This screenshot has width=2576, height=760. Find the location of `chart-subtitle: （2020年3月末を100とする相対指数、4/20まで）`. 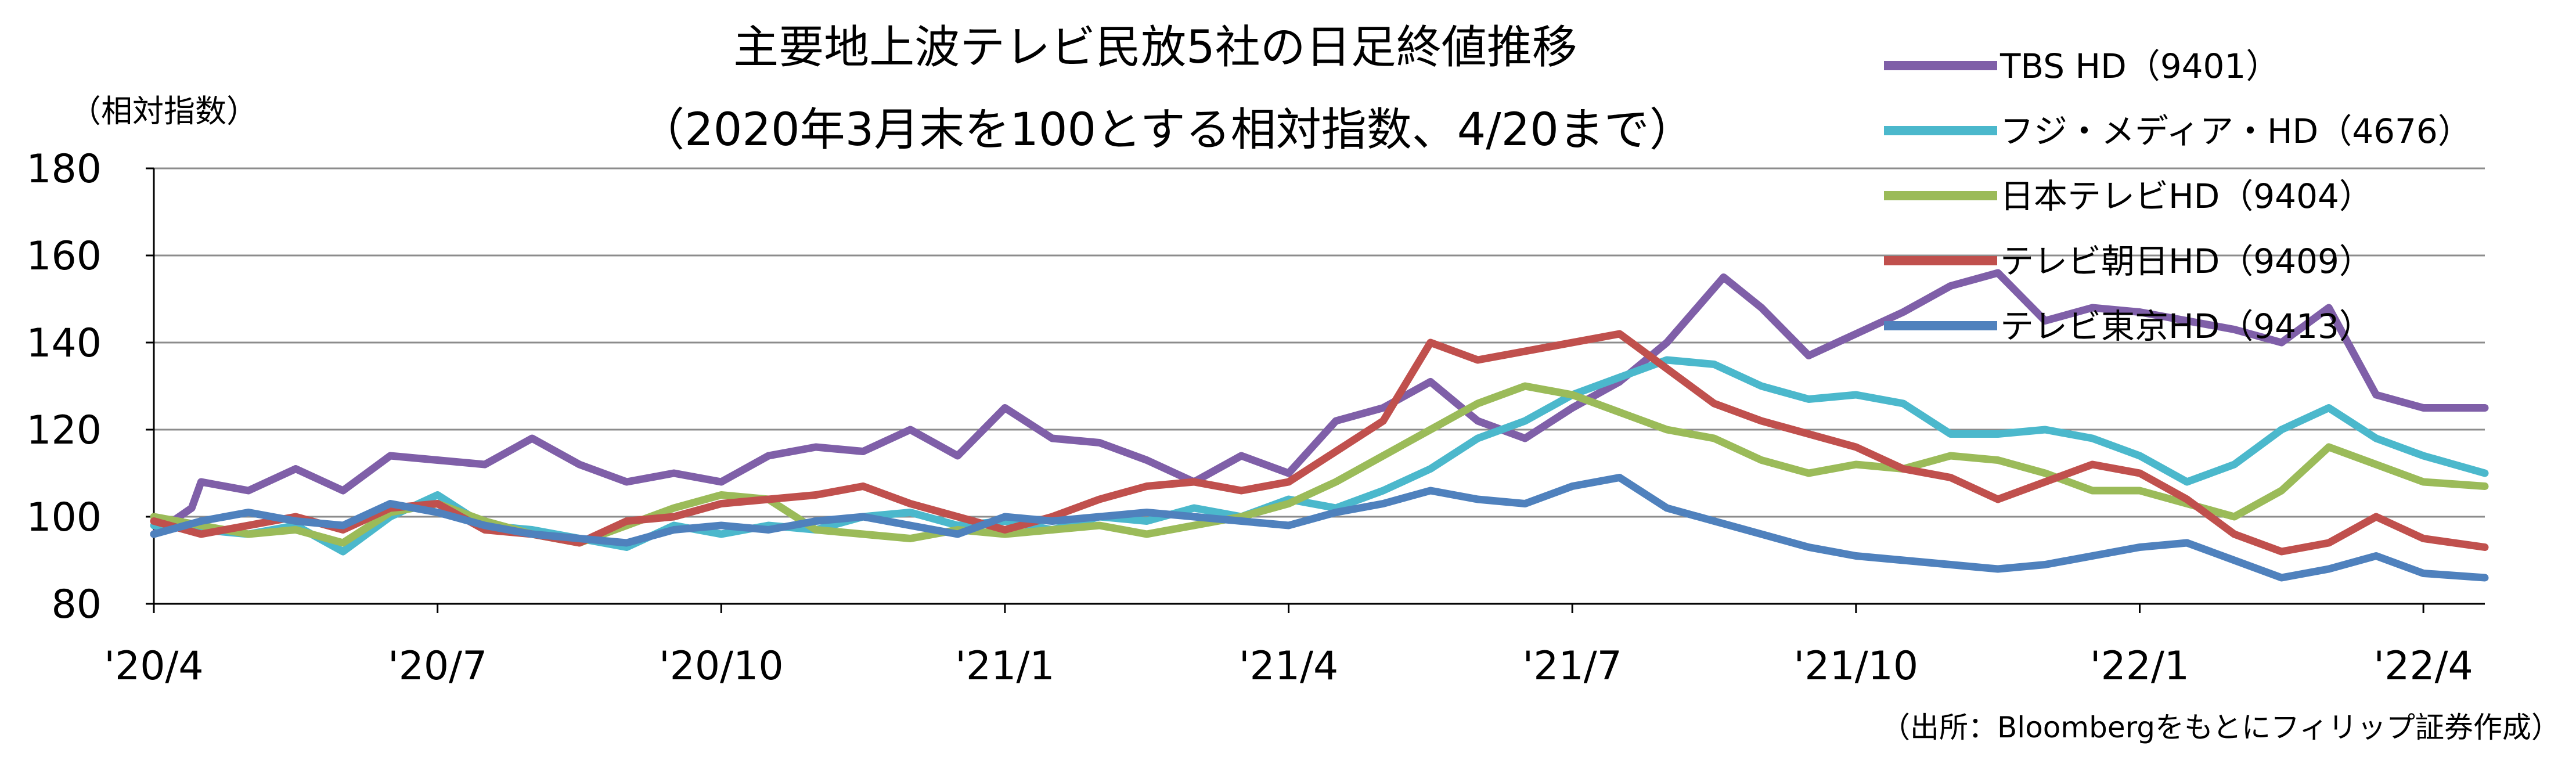

chart-subtitle: （2020年3月末を100とする相対指数、4/20まで） is located at coordinates (1167, 130).